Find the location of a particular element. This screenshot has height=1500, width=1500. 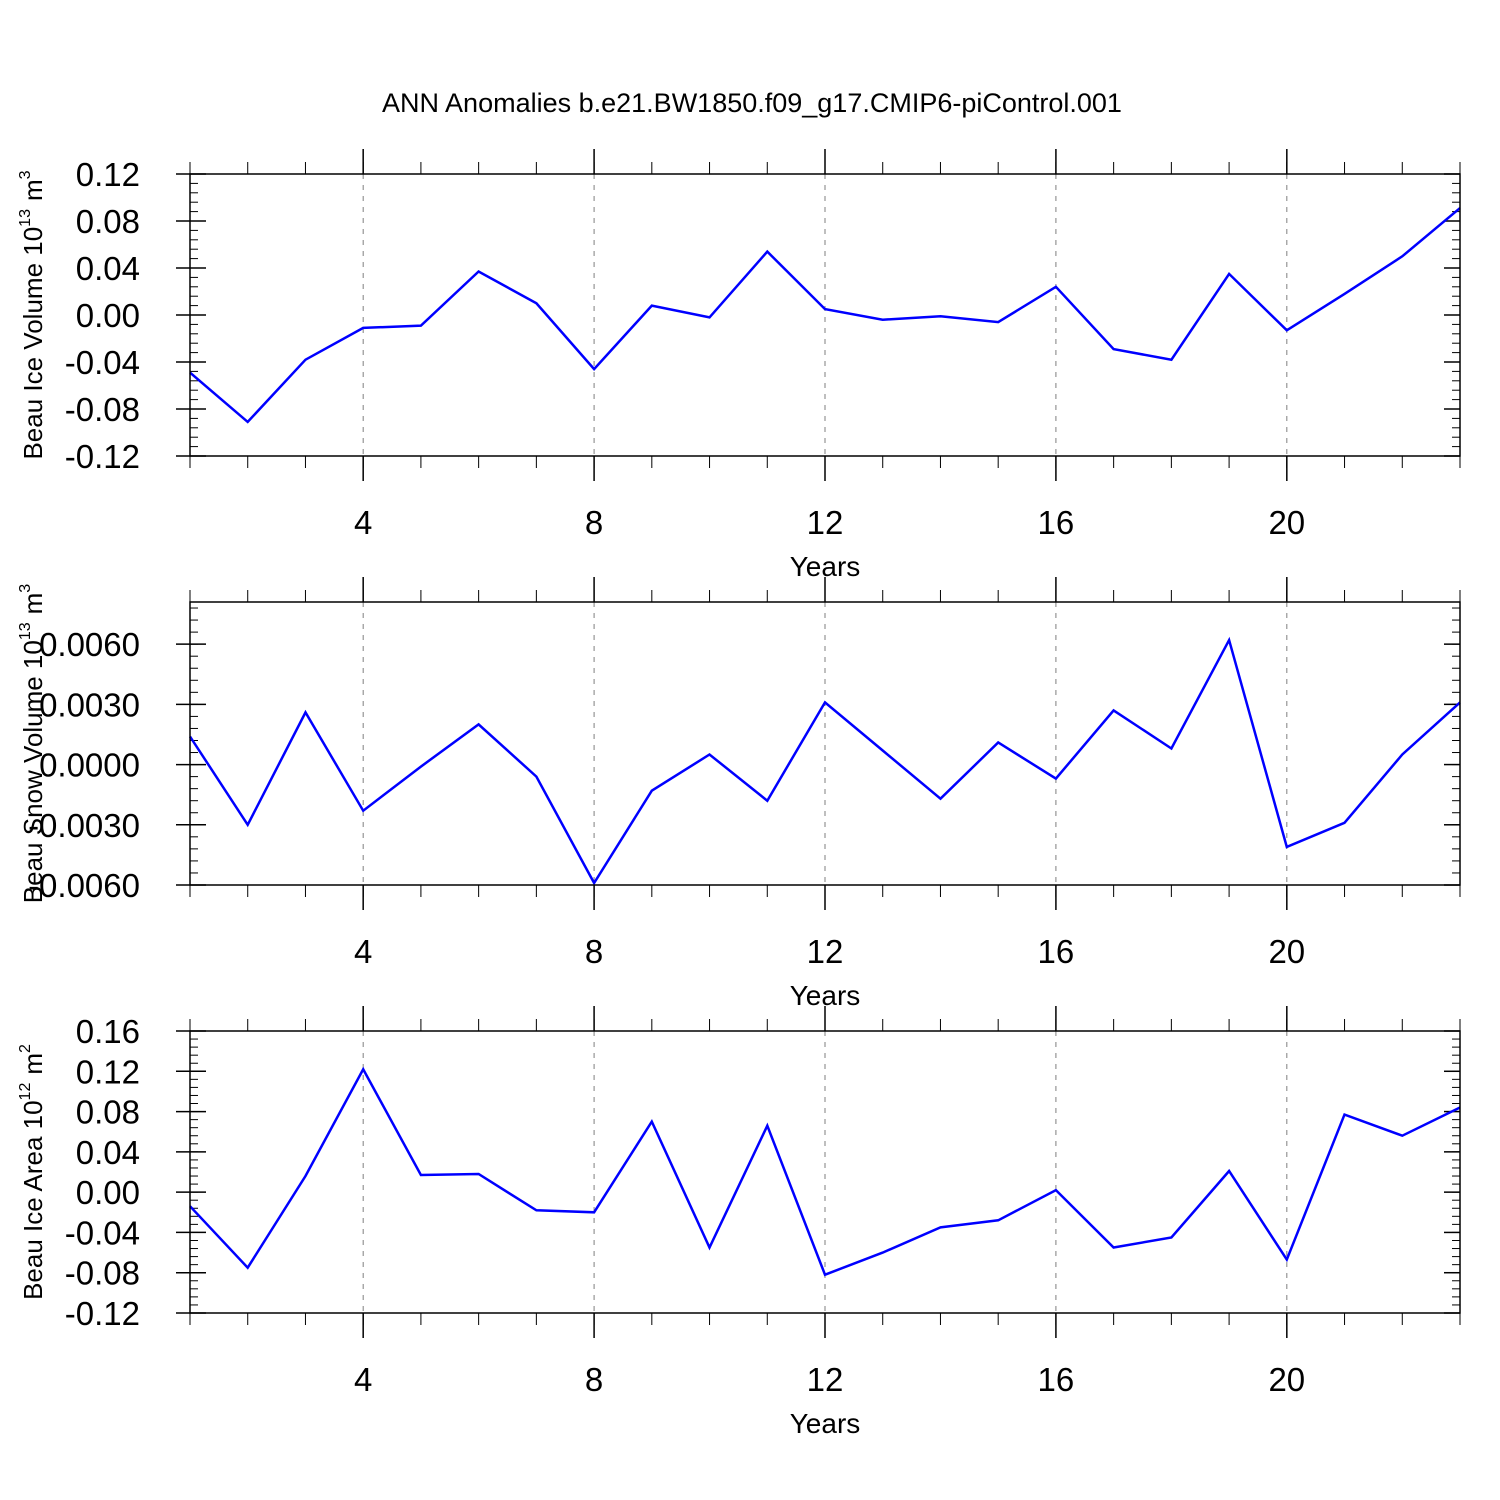

y-tick-label: 0.0060 is located at coordinates (89, 644).